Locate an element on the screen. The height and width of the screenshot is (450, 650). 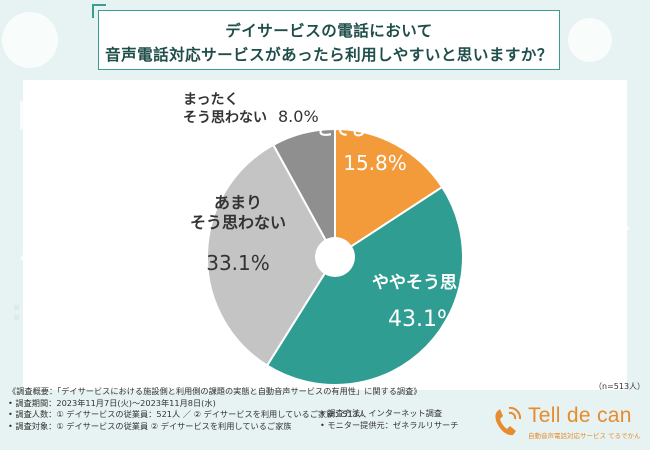
sample-size-note: （n=513人） is located at coordinates (620, 386).